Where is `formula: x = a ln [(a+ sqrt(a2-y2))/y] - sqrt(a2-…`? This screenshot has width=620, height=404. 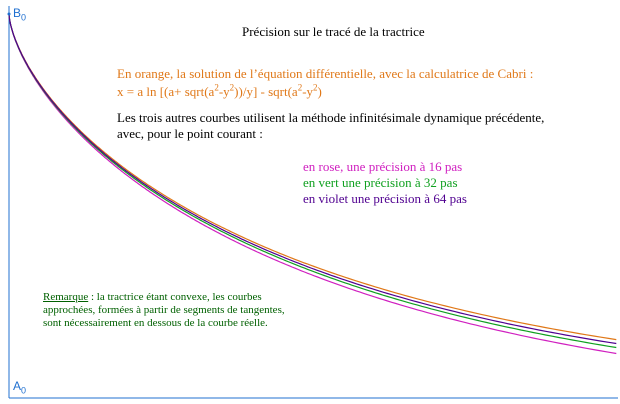 formula: x = a ln [(a+ sqrt(a2-y2))/y] - sqrt(a2-… is located at coordinates (219, 90).